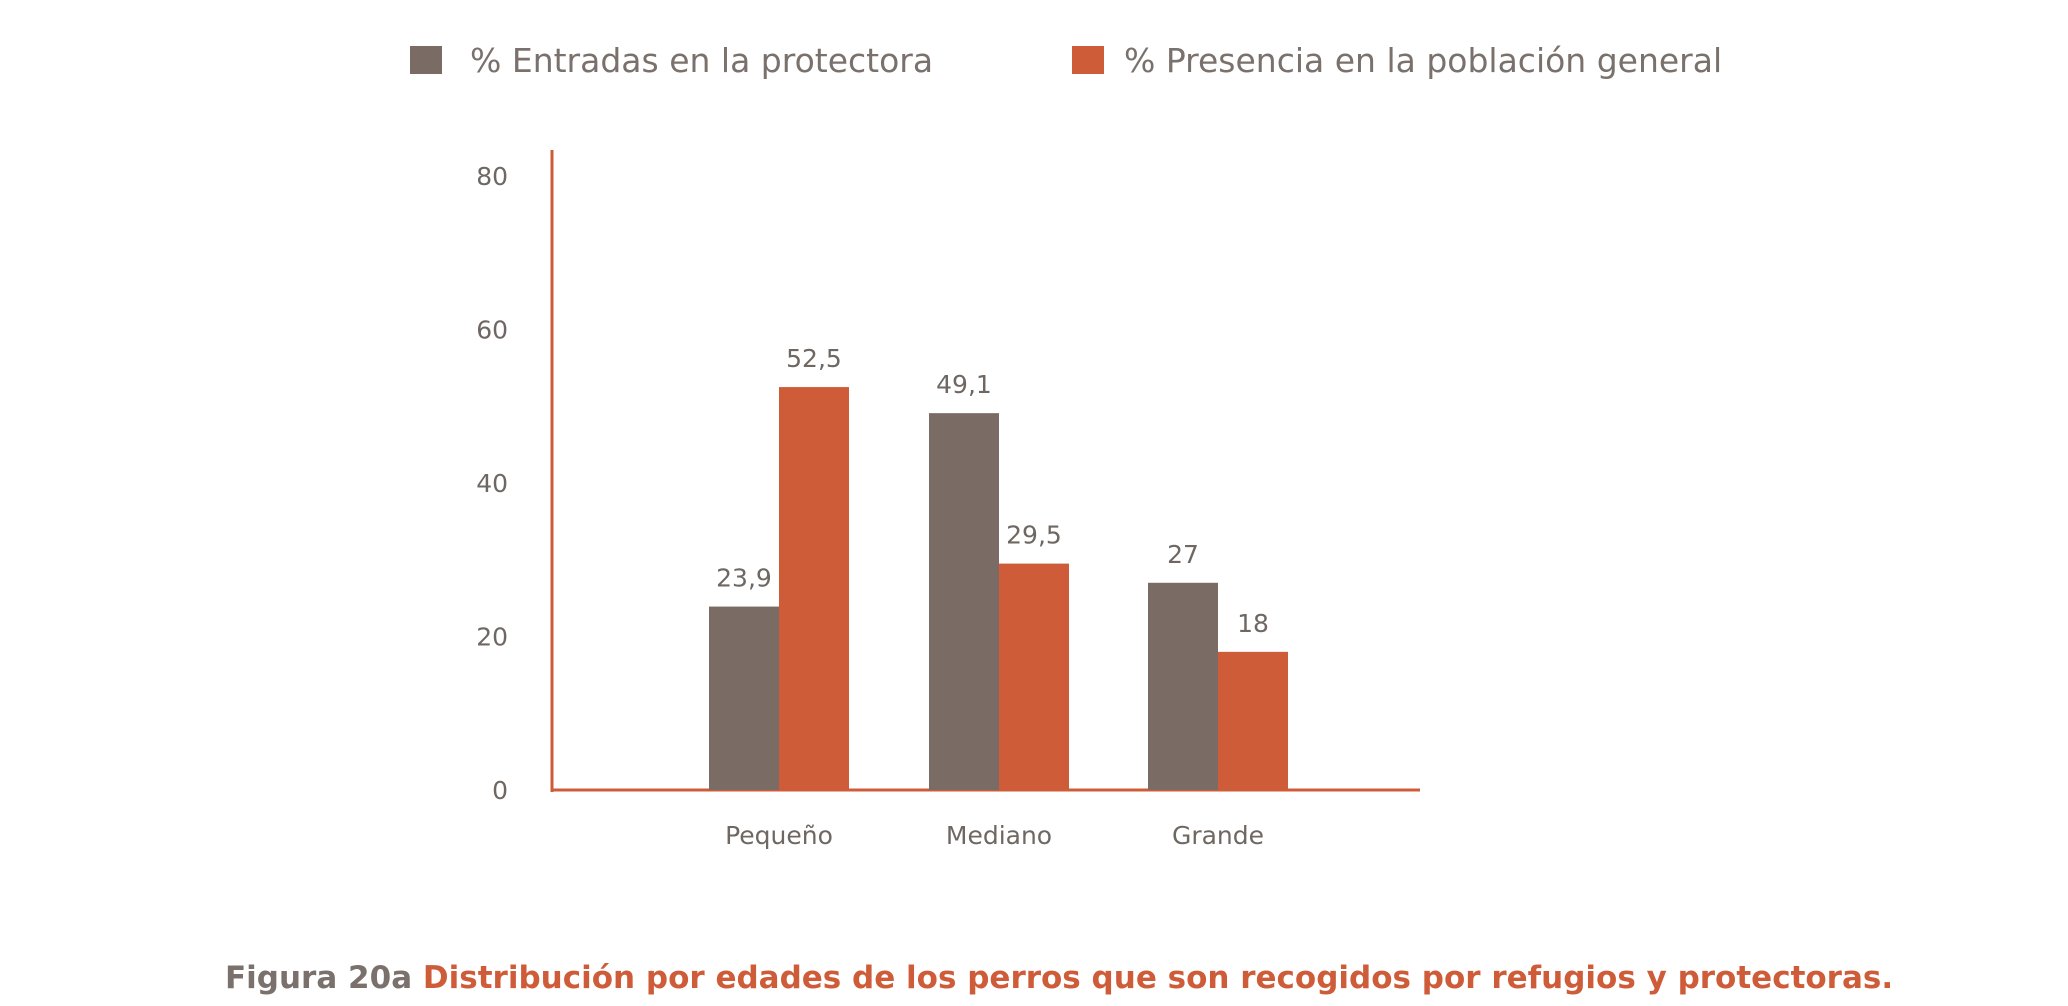  Describe the element at coordinates (814, 588) in the screenshot. I see `bar-presencia-pequeño` at that location.